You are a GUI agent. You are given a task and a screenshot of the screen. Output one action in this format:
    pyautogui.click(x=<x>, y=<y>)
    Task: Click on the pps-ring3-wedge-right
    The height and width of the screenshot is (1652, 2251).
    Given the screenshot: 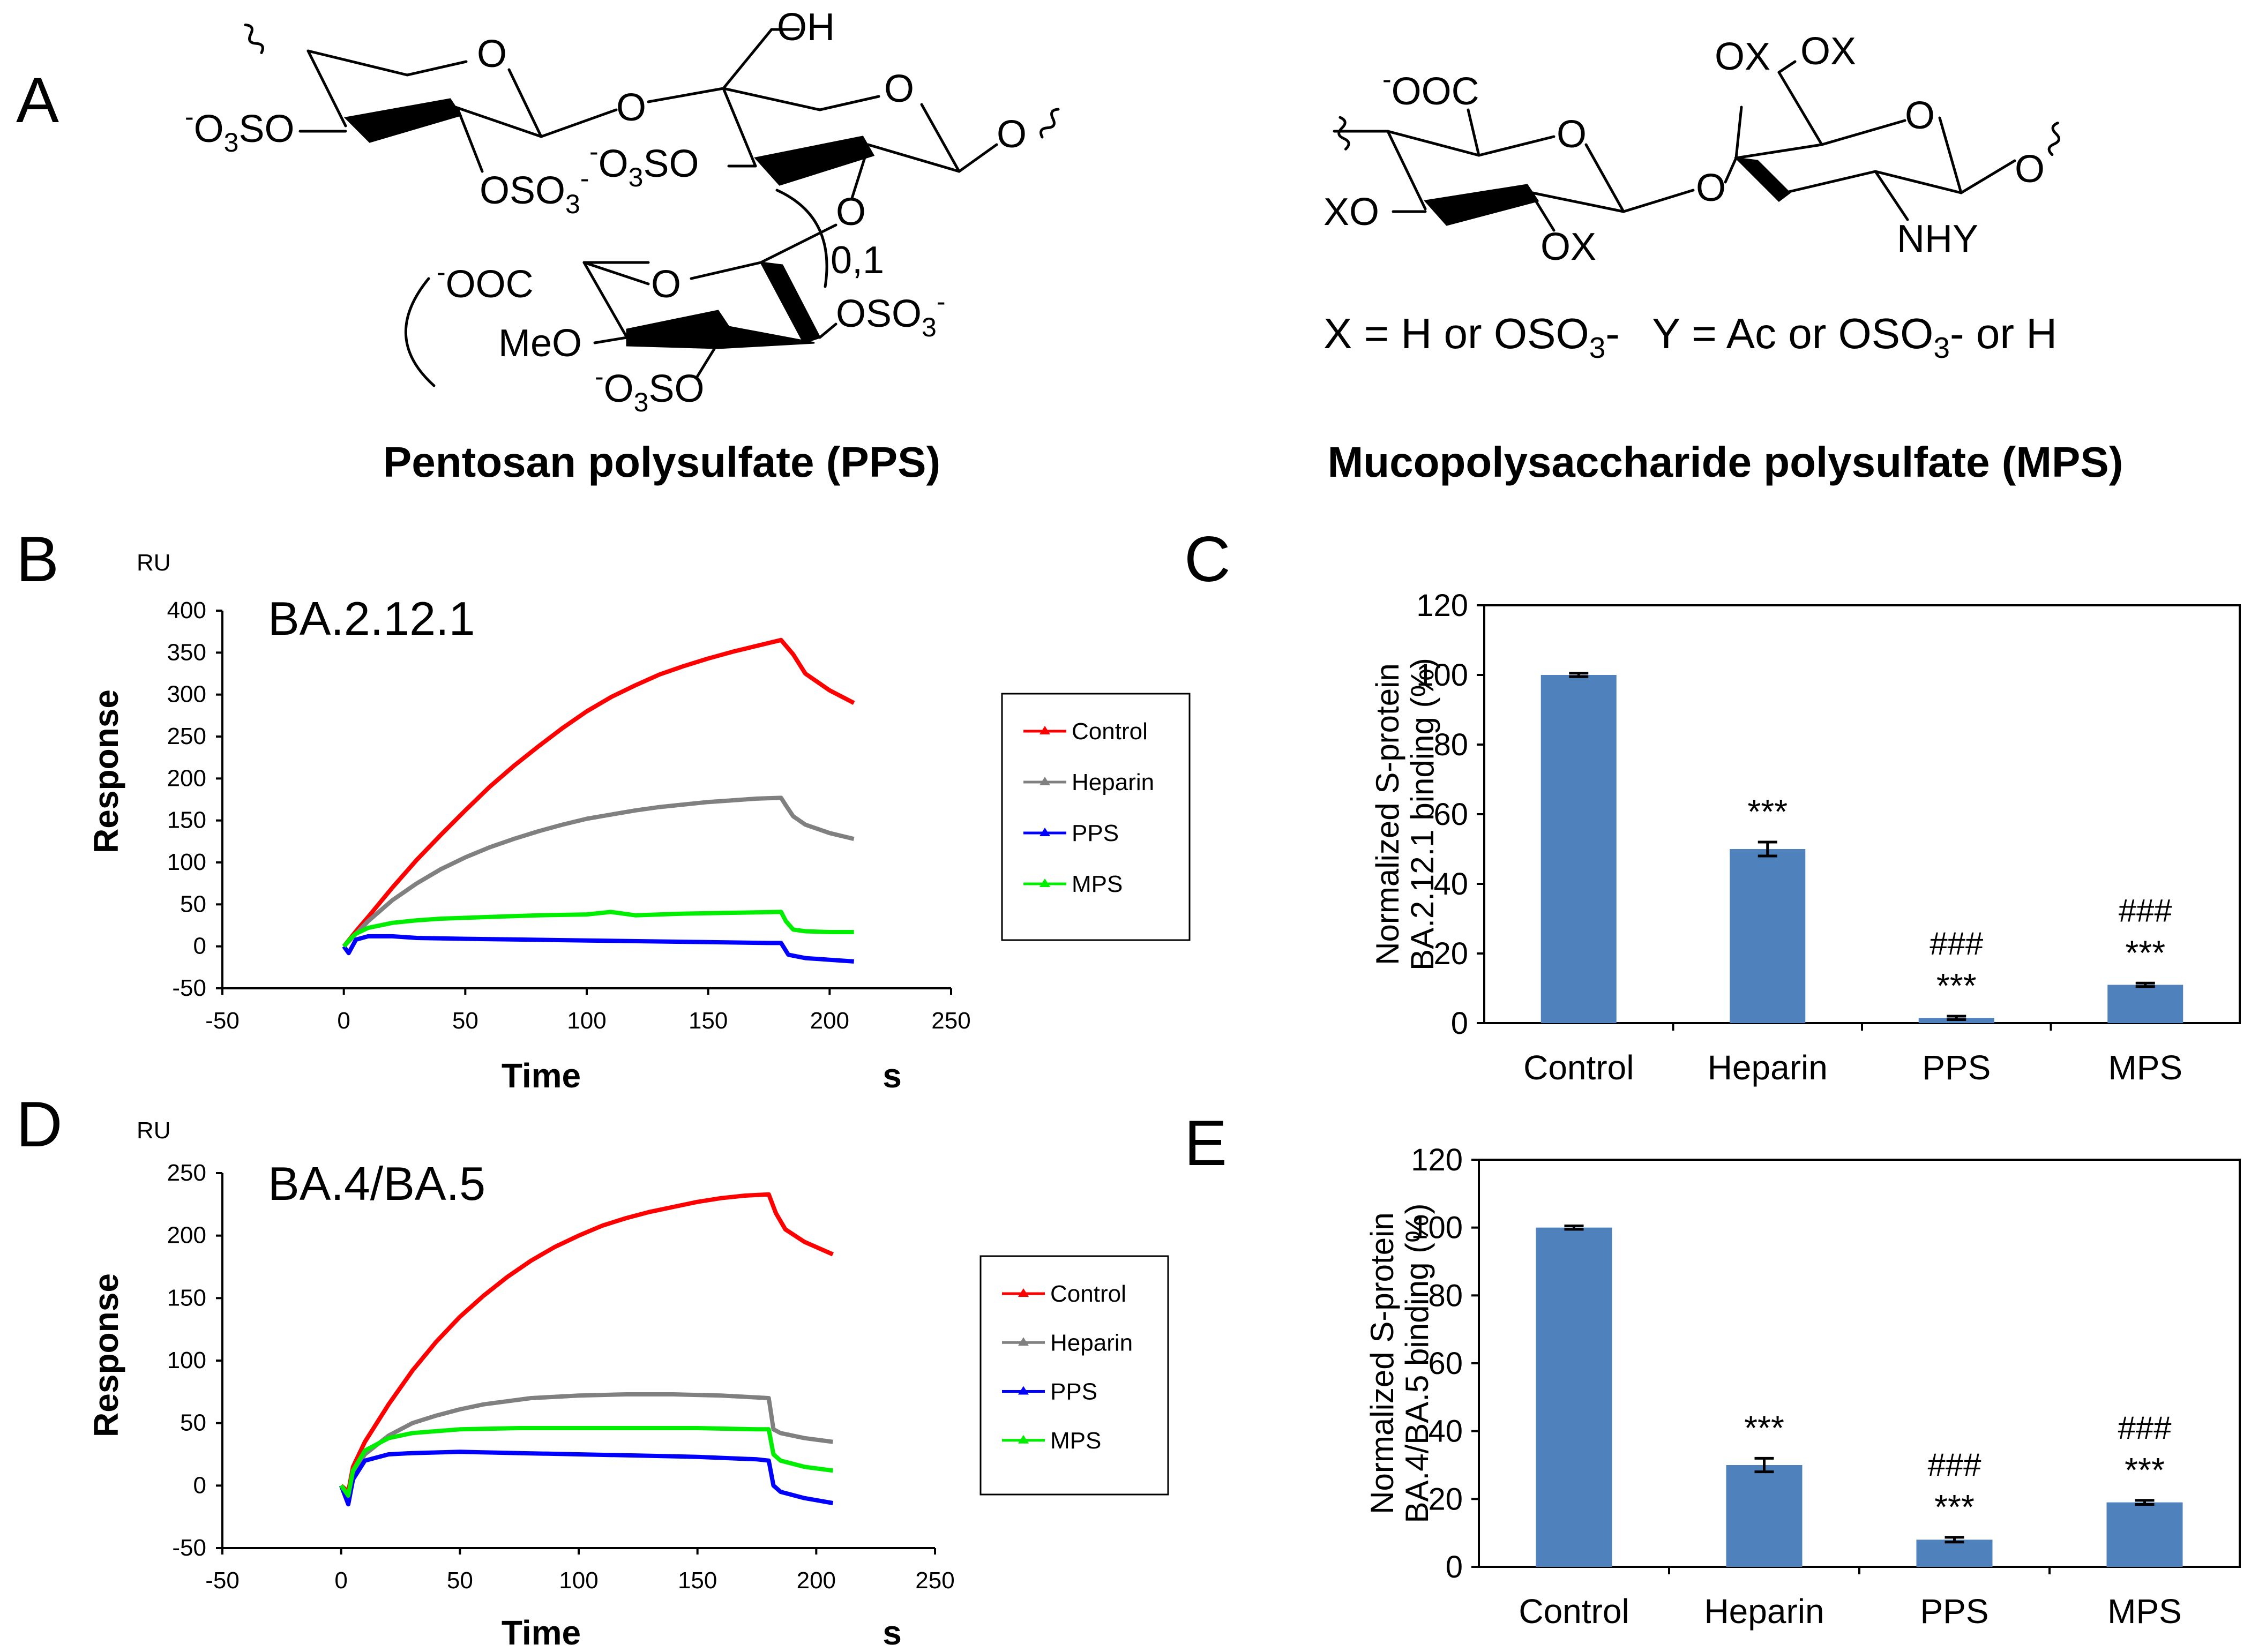 What is the action you would take?
    pyautogui.click(x=790, y=302)
    